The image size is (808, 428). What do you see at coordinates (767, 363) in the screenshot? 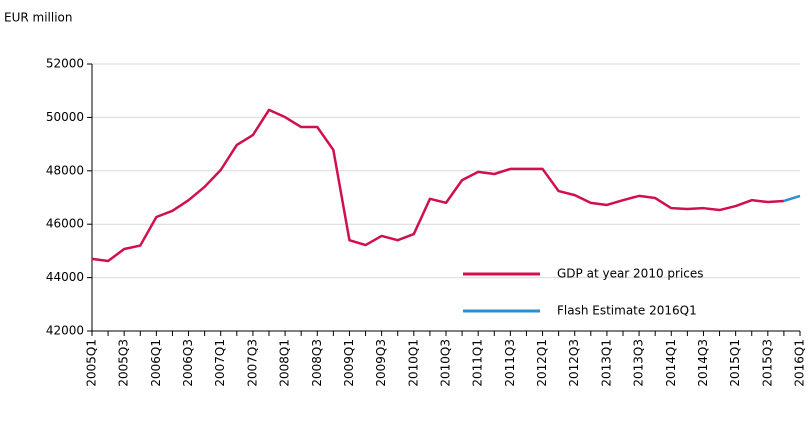
I see `x-tick-label: 2015Q3` at bounding box center [767, 363].